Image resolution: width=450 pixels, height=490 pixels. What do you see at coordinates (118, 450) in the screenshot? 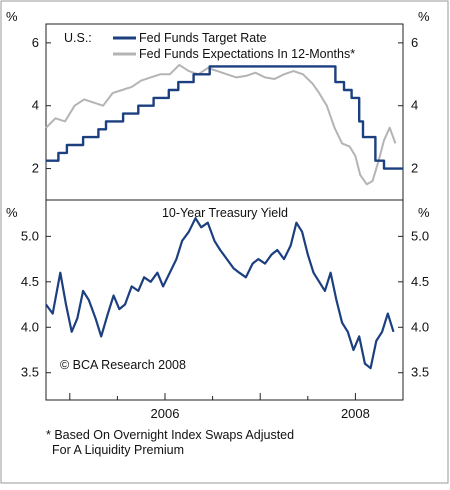
I see `footnote-line-2: For A Liquidity Premium` at bounding box center [118, 450].